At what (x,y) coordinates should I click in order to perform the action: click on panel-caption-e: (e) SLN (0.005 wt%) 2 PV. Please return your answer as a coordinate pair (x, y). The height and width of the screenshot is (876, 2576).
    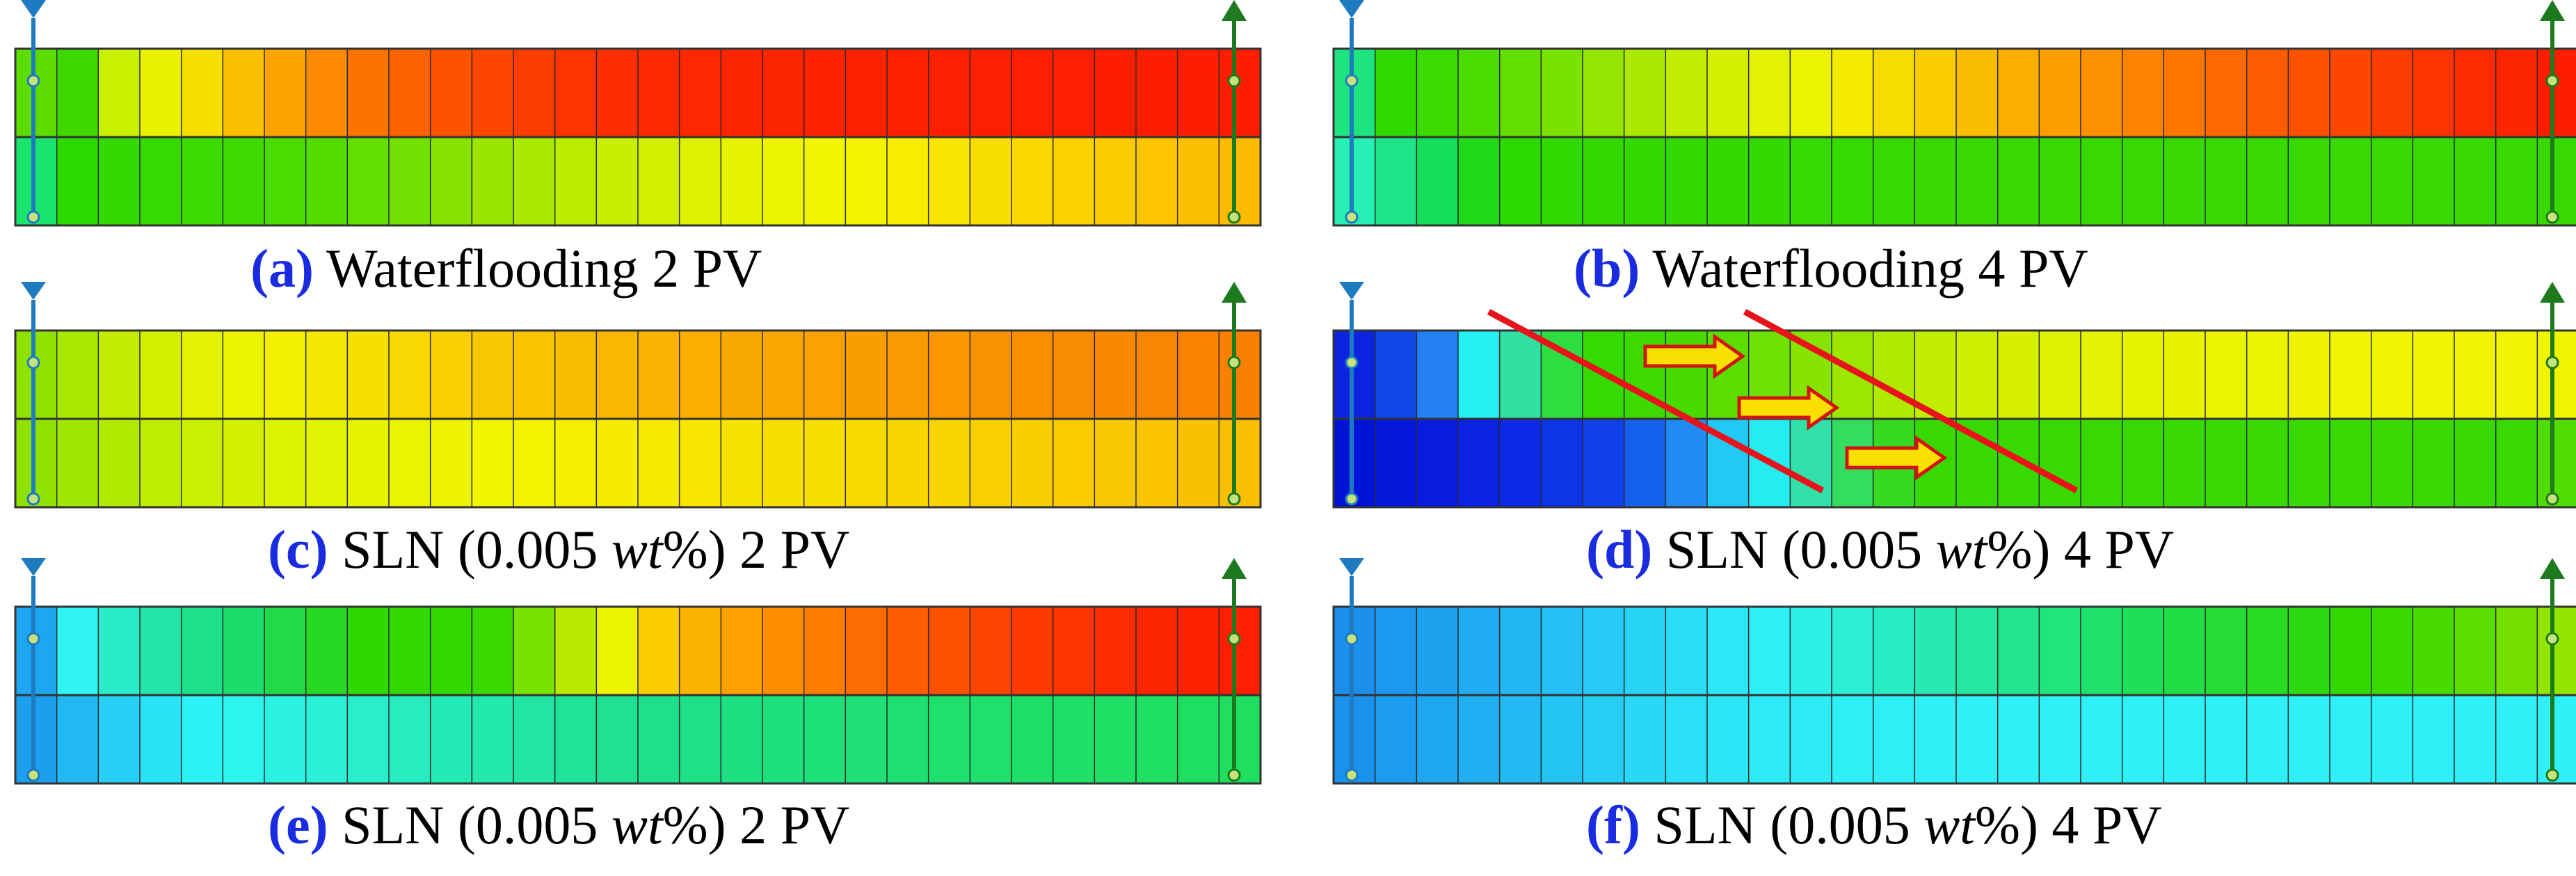
    Looking at the image, I should click on (558, 825).